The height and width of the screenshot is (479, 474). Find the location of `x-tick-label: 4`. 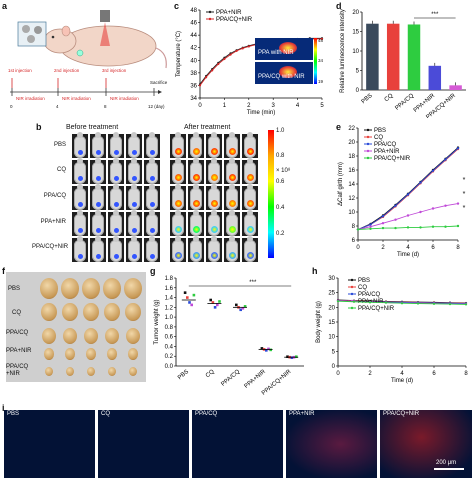

x-tick-label: 4 is located at coordinates (298, 106).